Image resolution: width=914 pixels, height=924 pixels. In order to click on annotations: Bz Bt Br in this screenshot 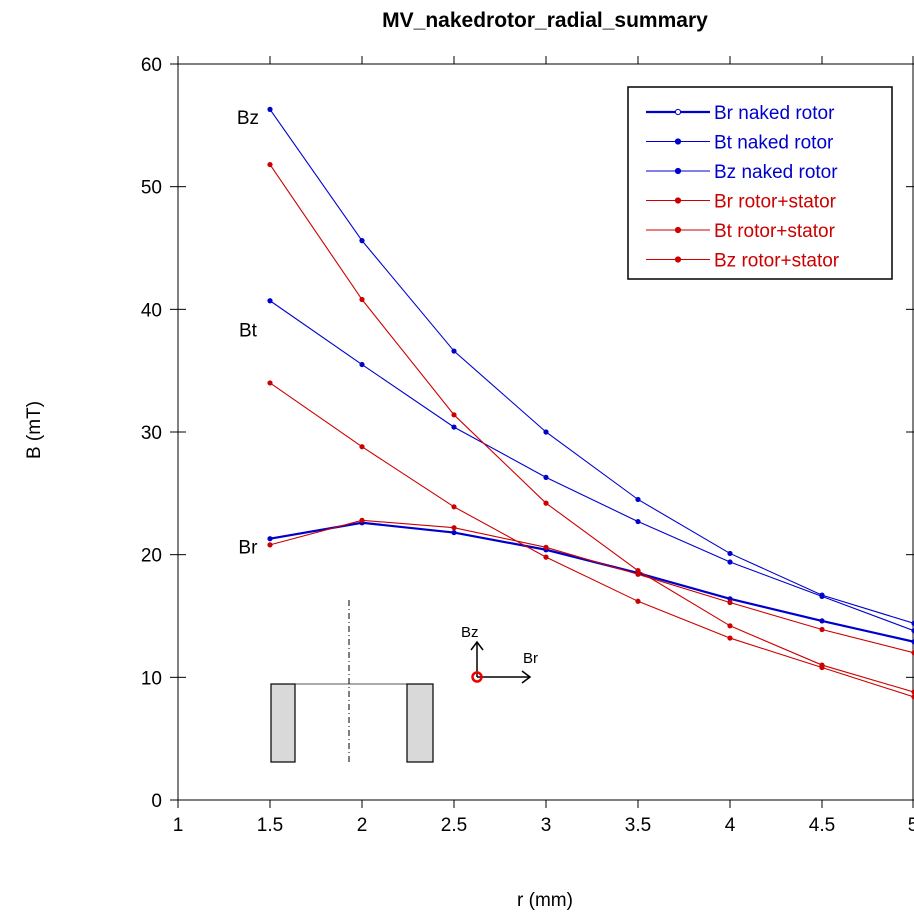, I will do `click(248, 333)`.